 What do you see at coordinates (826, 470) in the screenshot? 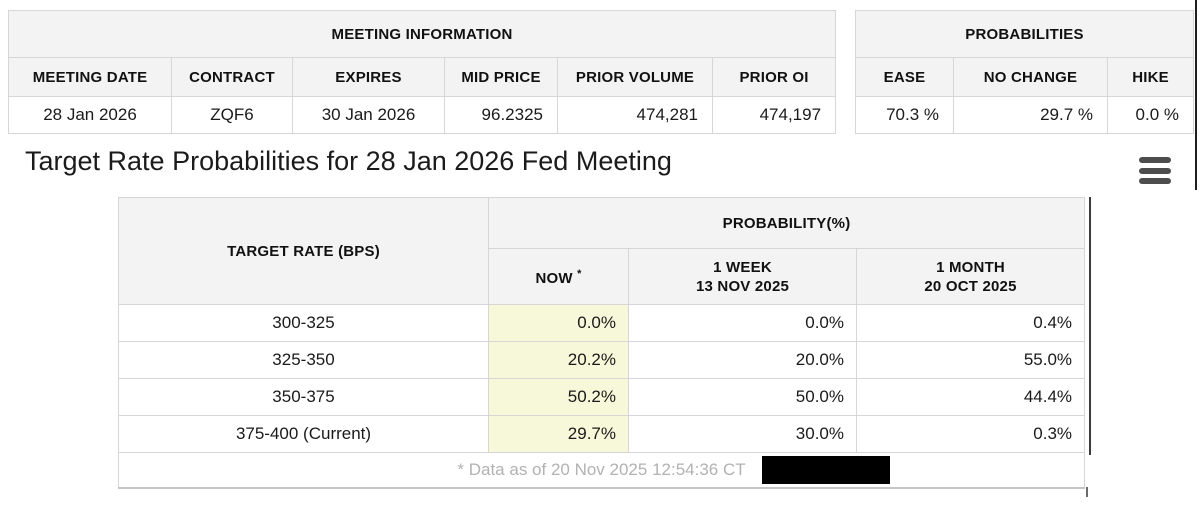
I see `redaction-box` at bounding box center [826, 470].